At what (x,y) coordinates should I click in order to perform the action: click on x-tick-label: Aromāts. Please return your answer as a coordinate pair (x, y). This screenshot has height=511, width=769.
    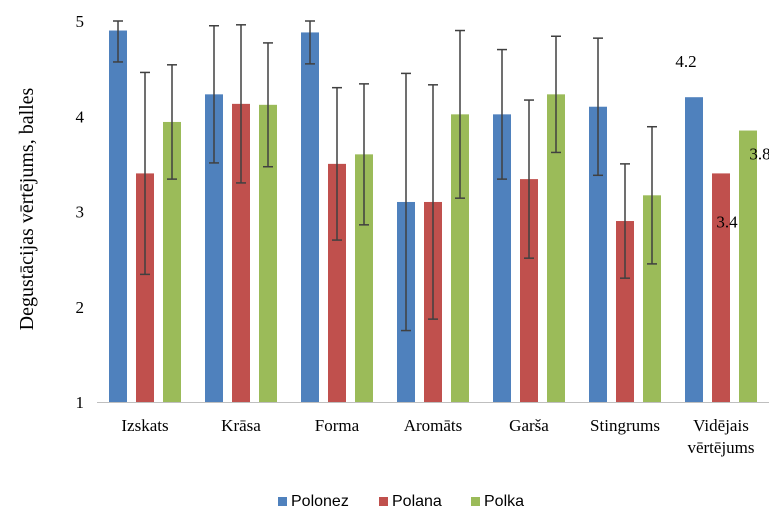
    Looking at the image, I should click on (433, 425).